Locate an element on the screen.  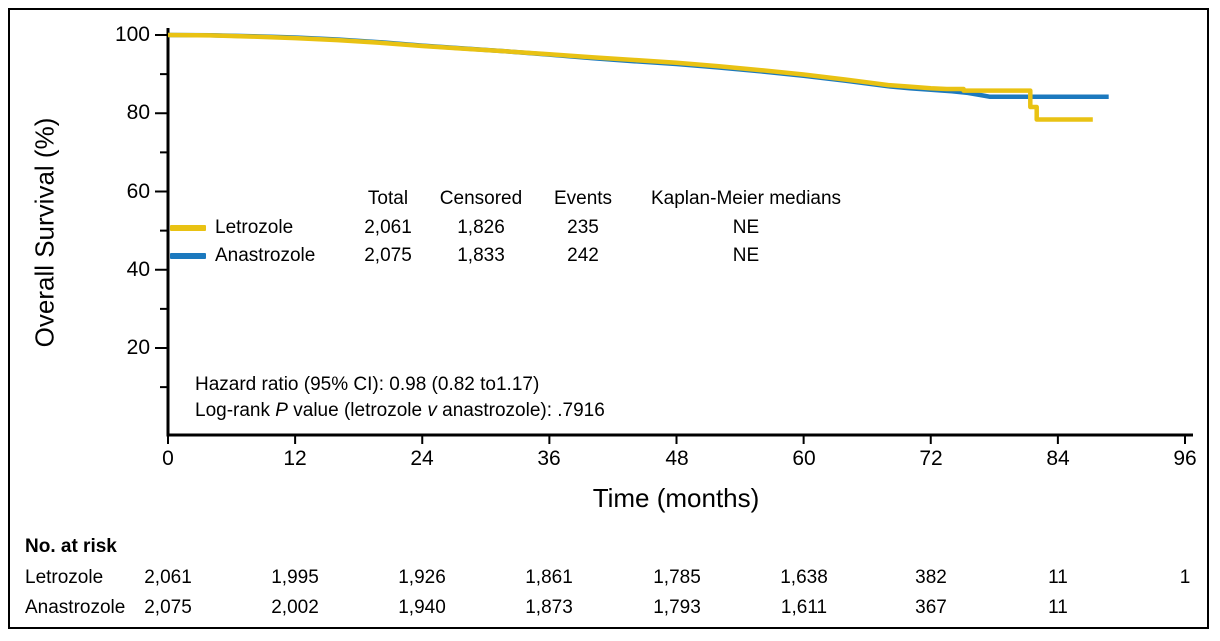
at-risk-value: 2,002 is located at coordinates (295, 607).